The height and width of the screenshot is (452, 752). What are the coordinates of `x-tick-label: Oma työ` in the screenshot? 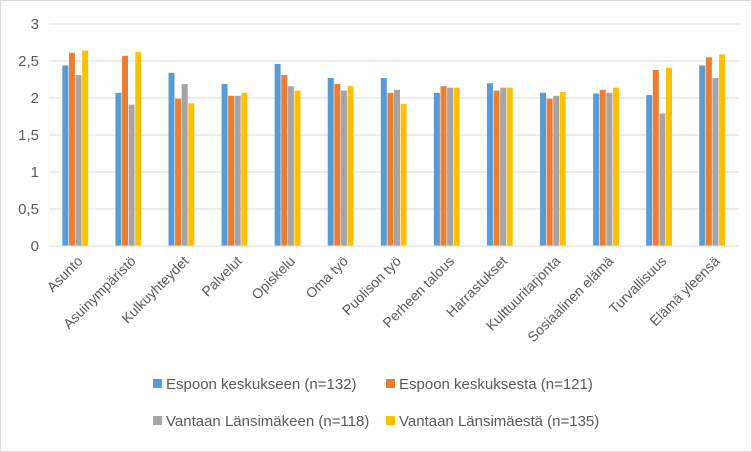 It's located at (326, 277).